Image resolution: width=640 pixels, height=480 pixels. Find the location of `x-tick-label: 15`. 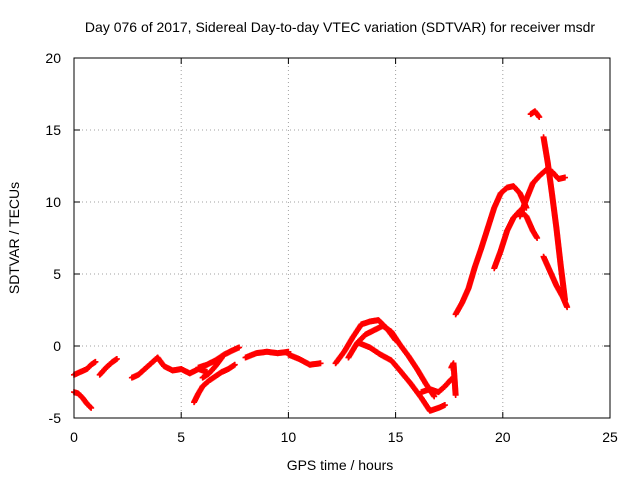

x-tick-label: 15 is located at coordinates (396, 437).